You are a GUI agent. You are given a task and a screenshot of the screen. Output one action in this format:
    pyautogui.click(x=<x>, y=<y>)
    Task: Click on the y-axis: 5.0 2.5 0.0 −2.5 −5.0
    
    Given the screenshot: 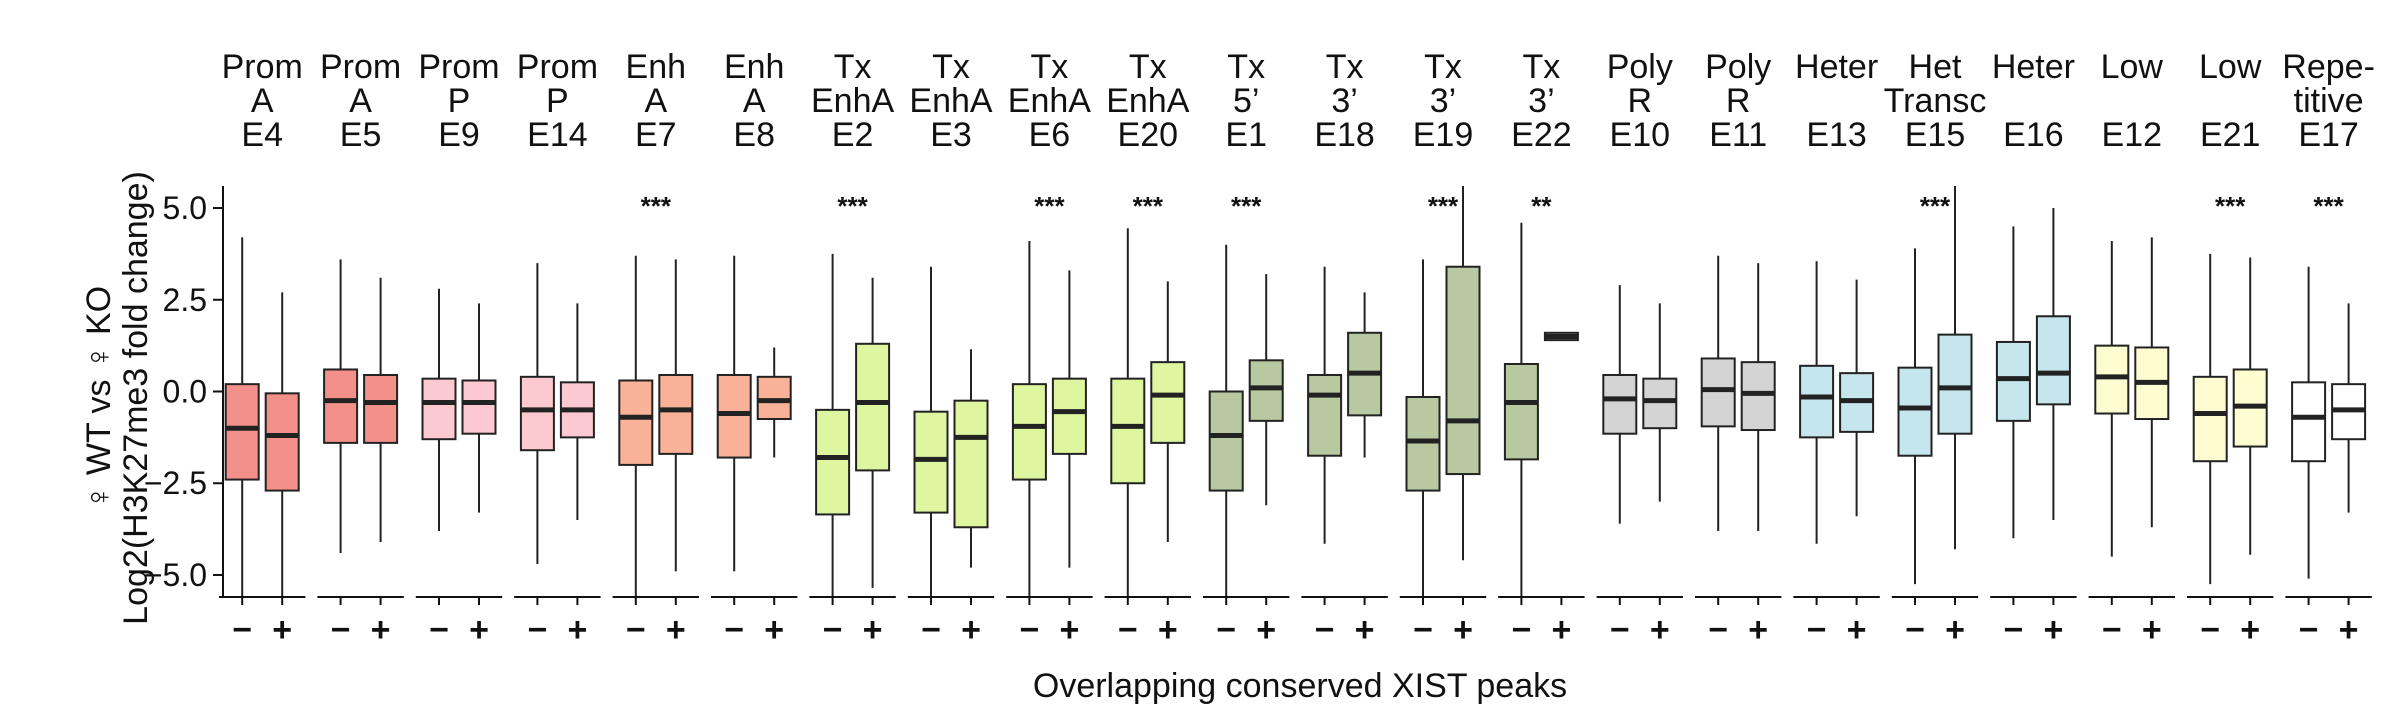 What is the action you would take?
    pyautogui.click(x=184, y=391)
    